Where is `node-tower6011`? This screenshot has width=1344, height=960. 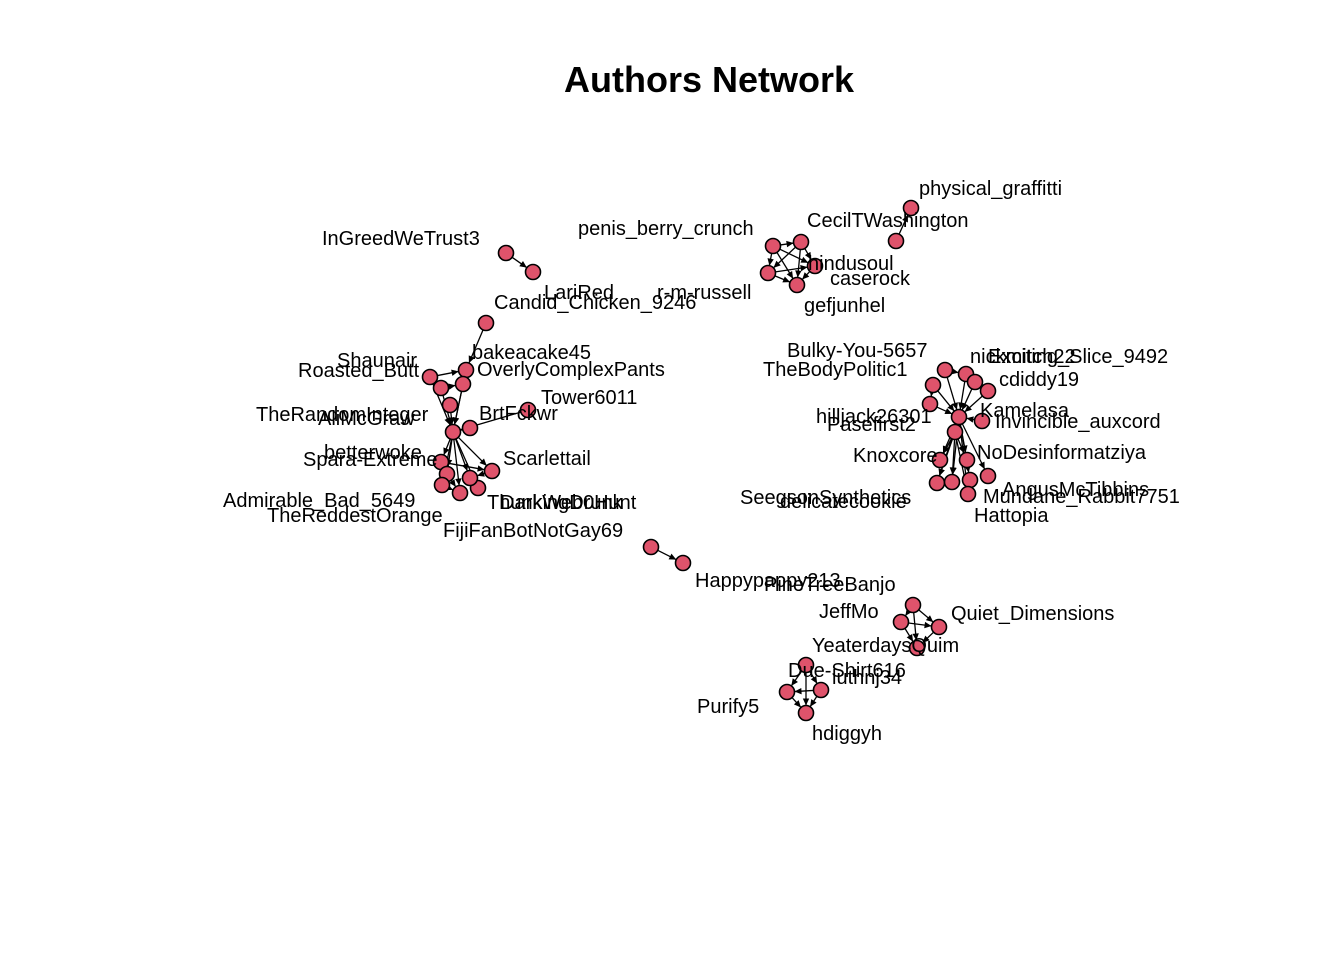 node-tower6011 is located at coordinates (528, 410).